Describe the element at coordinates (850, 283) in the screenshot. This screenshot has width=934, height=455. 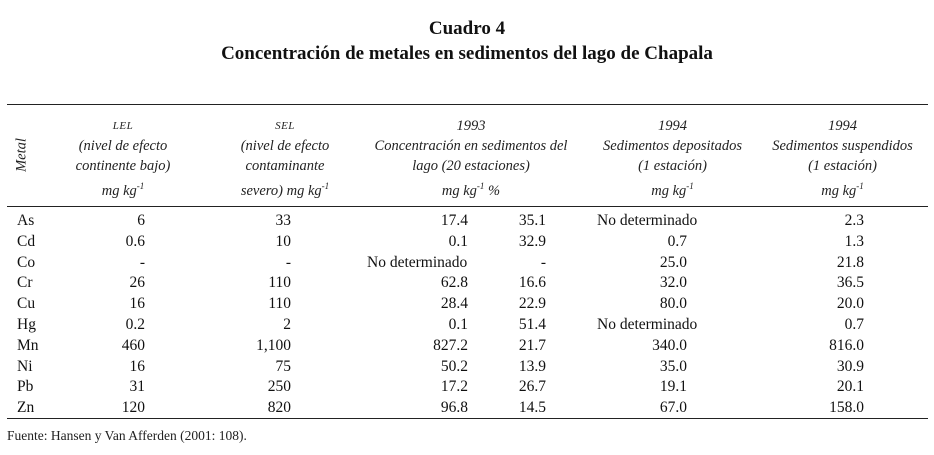
I see `cell-sus-1994: 36.5` at that location.